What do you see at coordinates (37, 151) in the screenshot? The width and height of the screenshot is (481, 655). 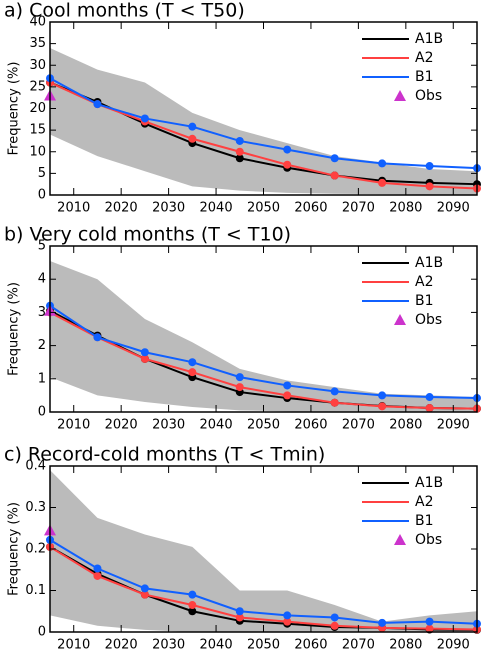 I see `y-tick-label: 10` at bounding box center [37, 151].